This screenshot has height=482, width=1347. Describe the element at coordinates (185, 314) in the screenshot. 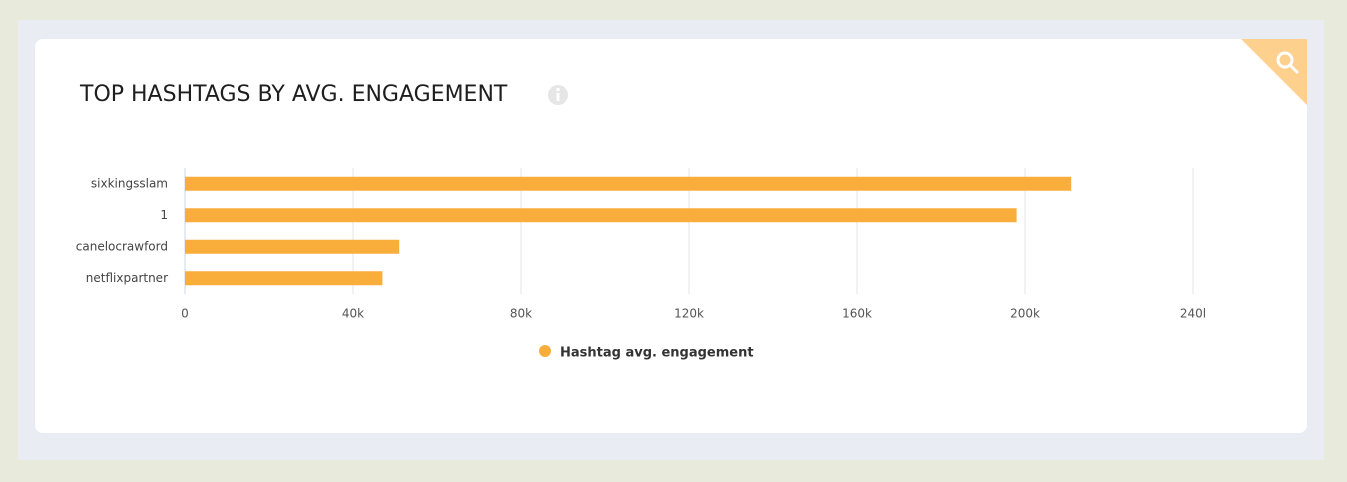

I see `x-tick-label: 0` at that location.